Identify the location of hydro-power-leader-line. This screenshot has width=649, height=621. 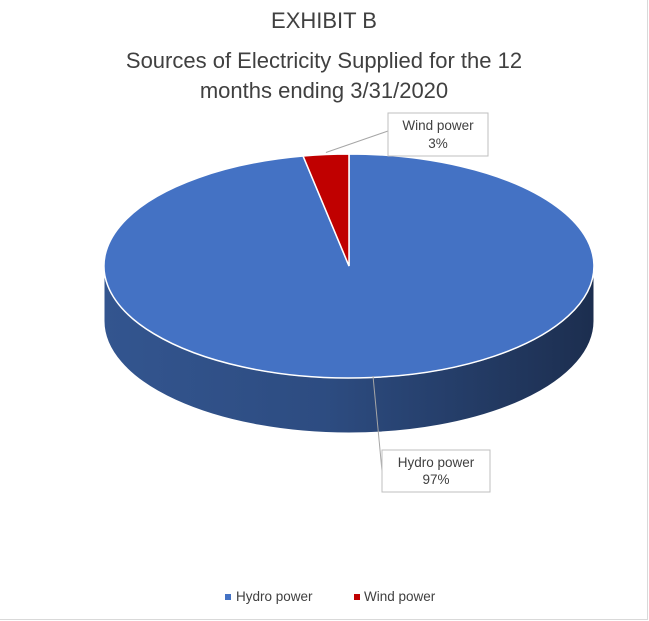
(377, 423).